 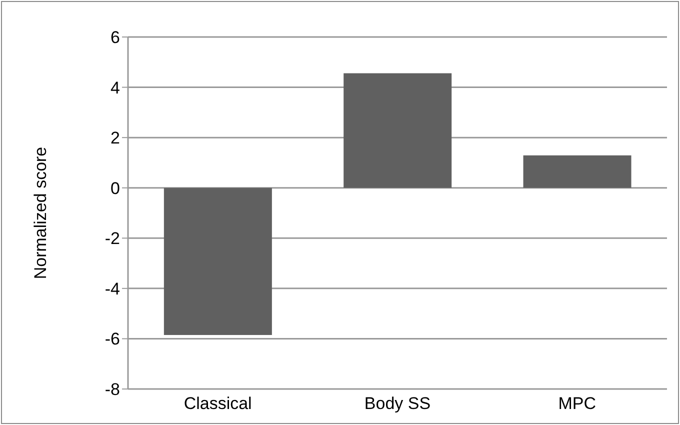 I want to click on x-tick-label: Body SS, so click(x=397, y=404).